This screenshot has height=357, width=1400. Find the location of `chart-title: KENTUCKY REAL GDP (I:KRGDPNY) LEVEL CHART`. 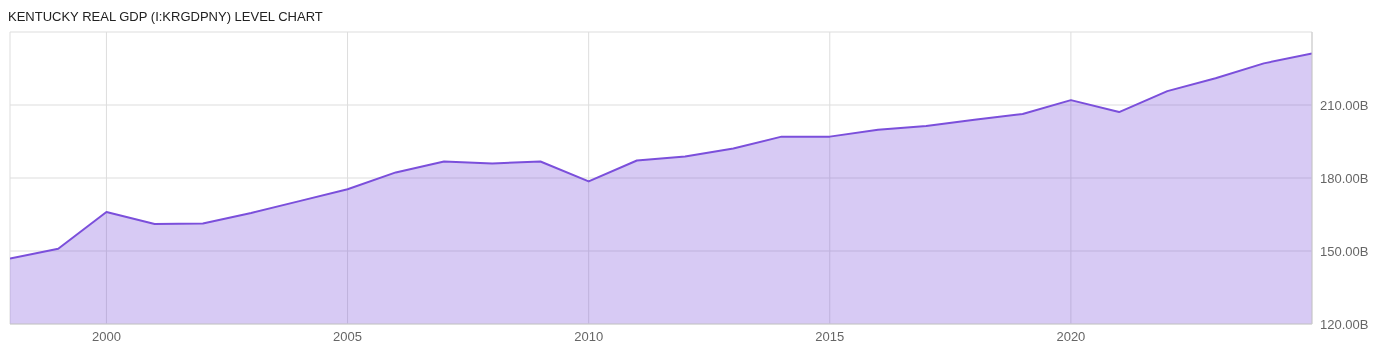

chart-title: KENTUCKY REAL GDP (I:KRGDPNY) LEVEL CHART is located at coordinates (166, 17).